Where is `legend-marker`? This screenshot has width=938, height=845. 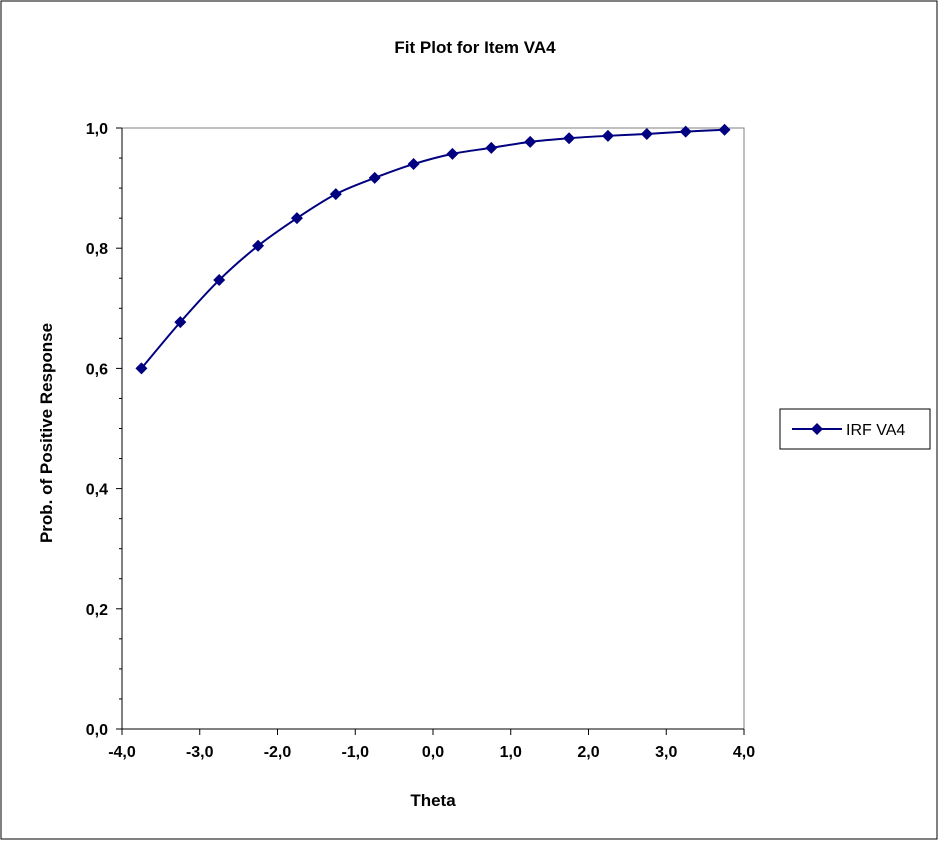 legend-marker is located at coordinates (817, 429).